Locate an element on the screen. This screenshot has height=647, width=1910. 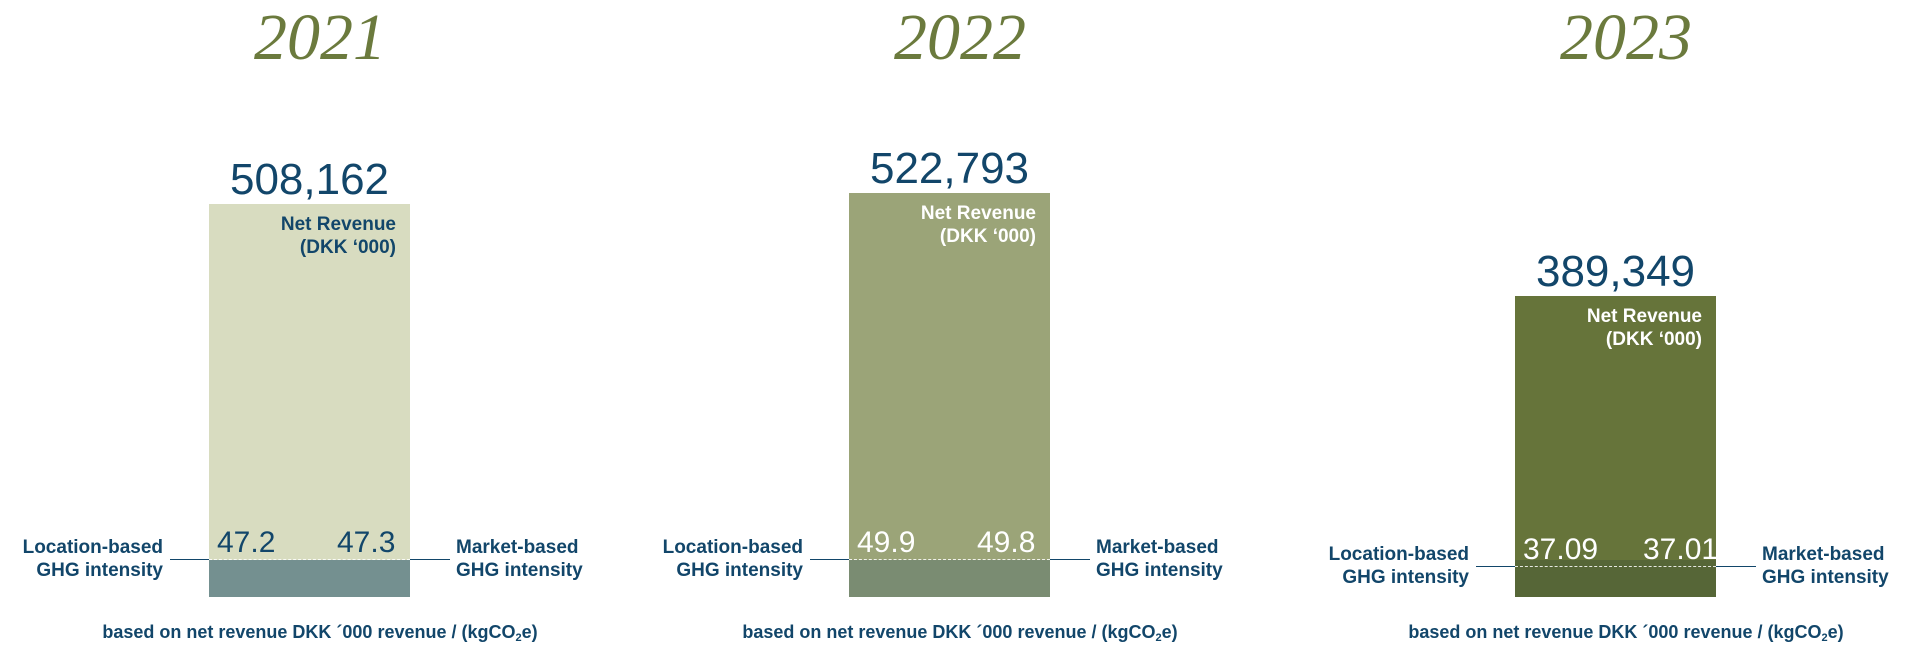
year-title: 2023 is located at coordinates (1626, 37).